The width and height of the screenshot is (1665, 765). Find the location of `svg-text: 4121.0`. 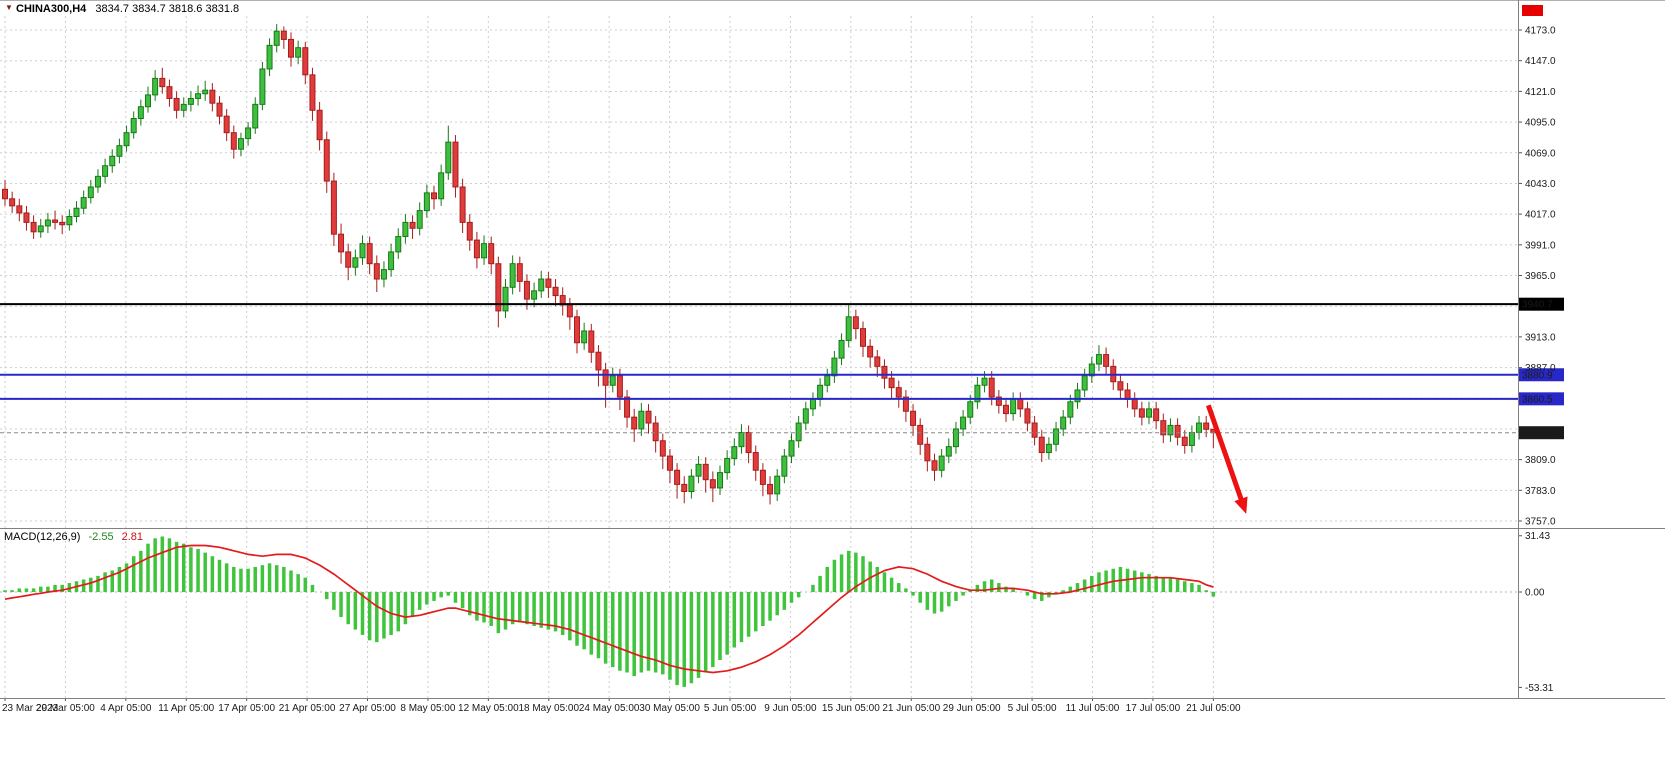

svg-text: 4121.0 is located at coordinates (1540, 92).